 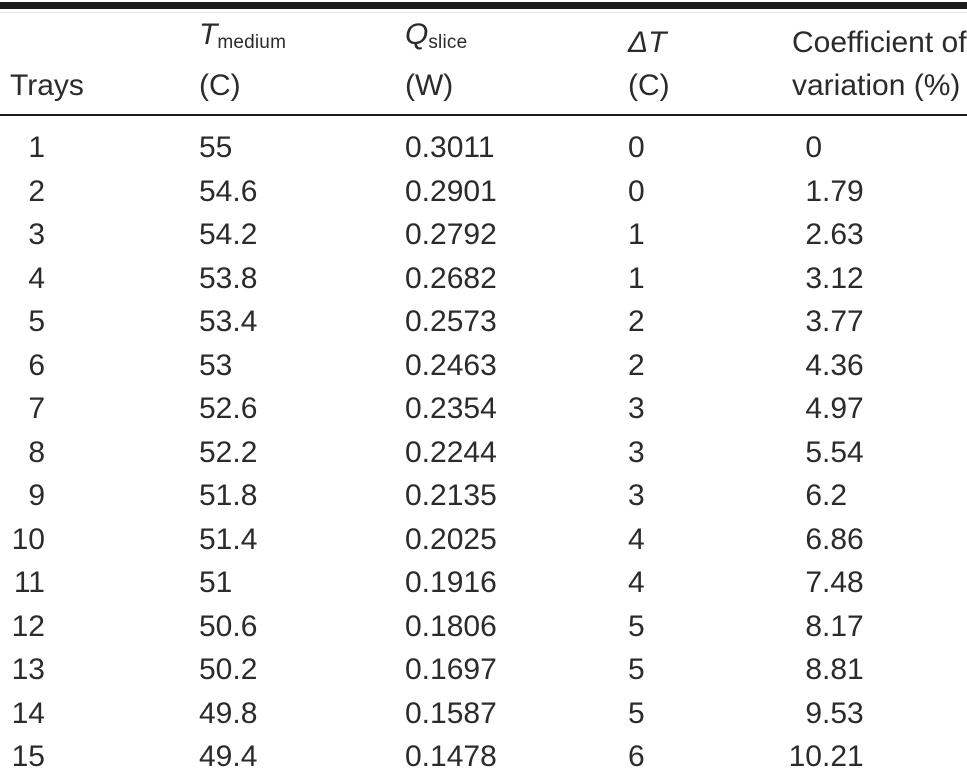 I want to click on cell-q-slice: 0.2244, so click(x=451, y=452).